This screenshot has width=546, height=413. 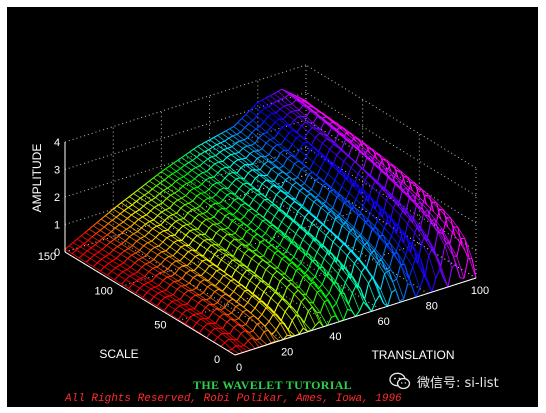 What do you see at coordinates (57, 198) in the screenshot?
I see `z-tick-label: 2` at bounding box center [57, 198].